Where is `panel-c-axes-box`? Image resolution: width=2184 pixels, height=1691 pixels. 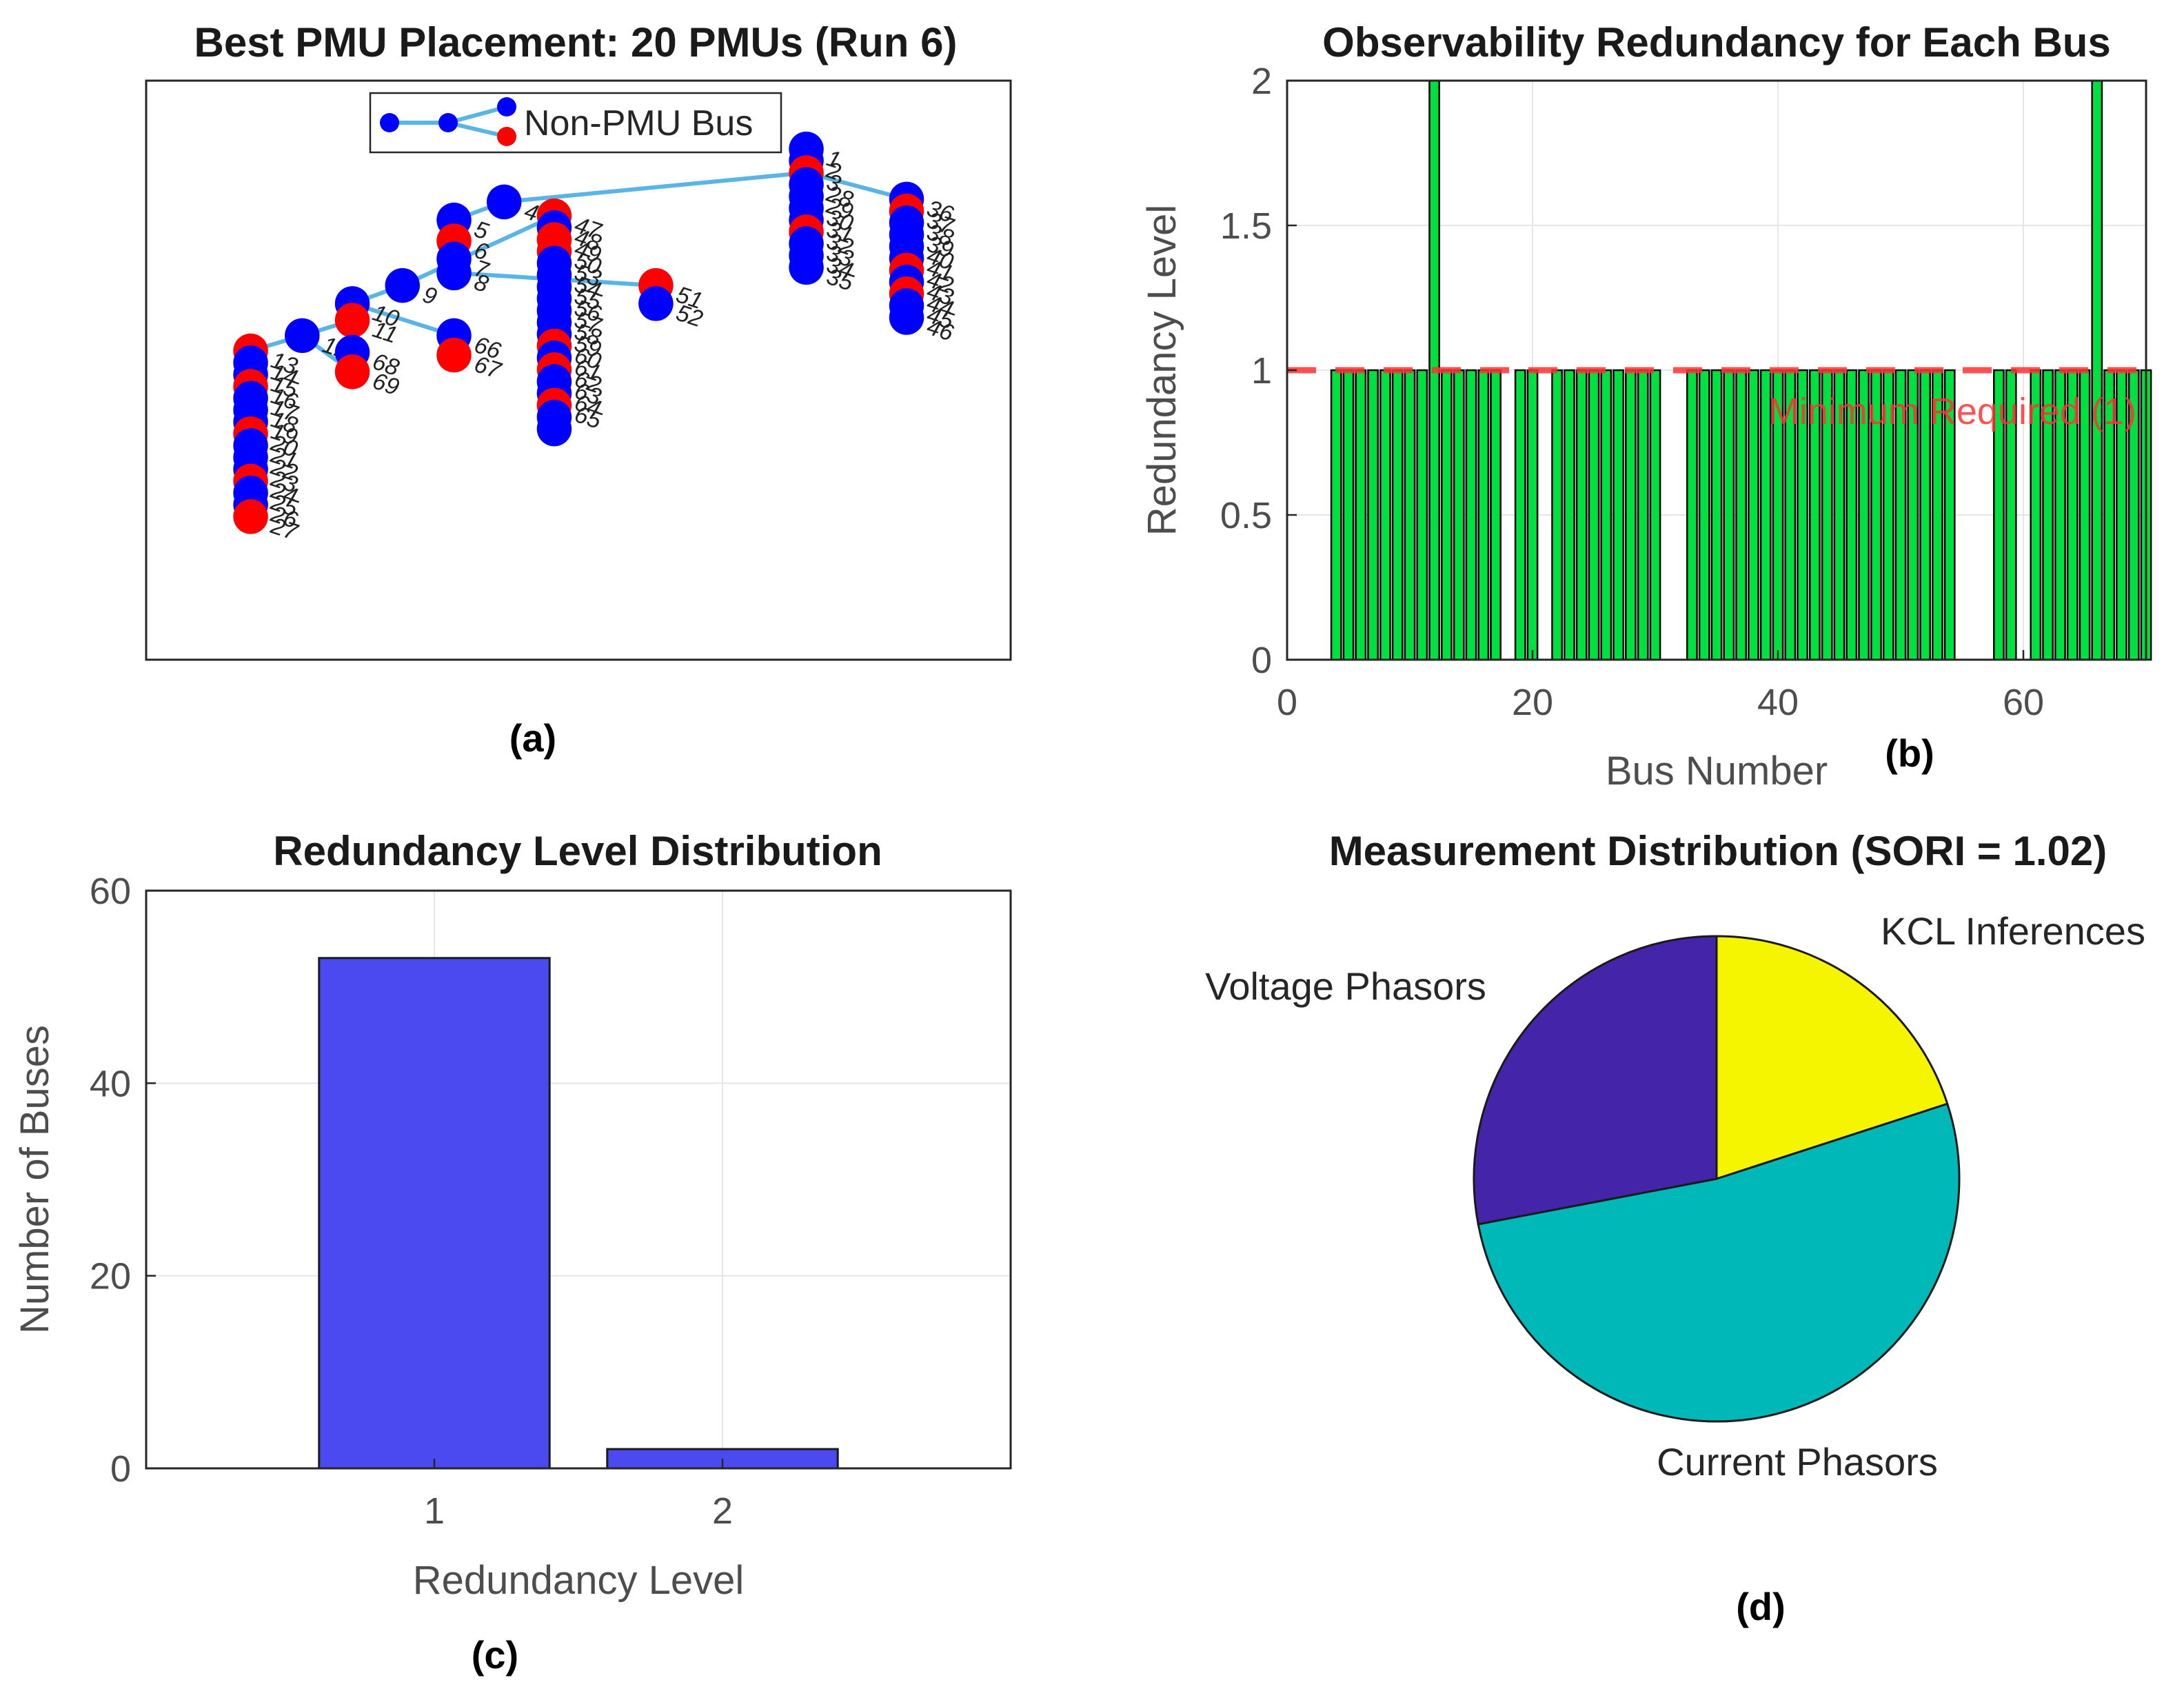
panel-c-axes-box is located at coordinates (578, 1179).